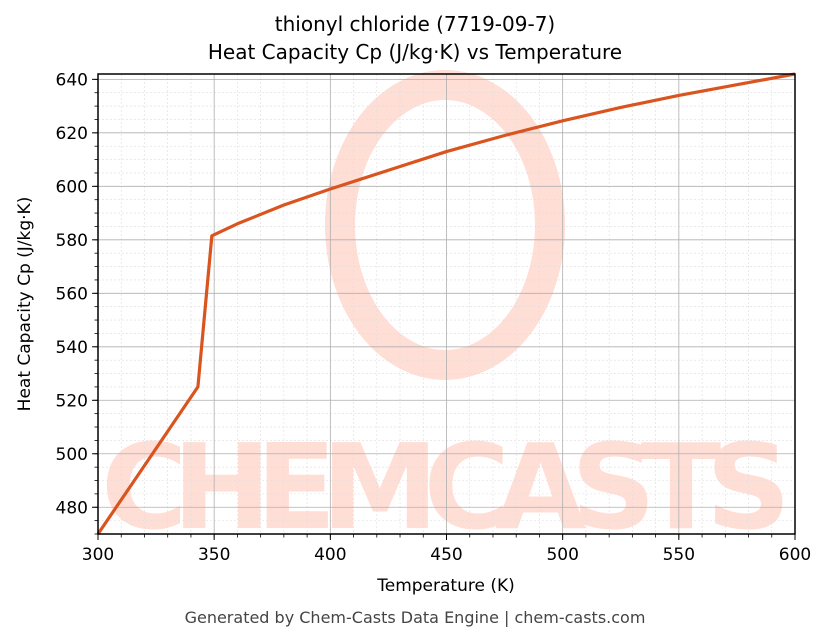 The width and height of the screenshot is (830, 644). Describe the element at coordinates (72, 294) in the screenshot. I see `y-tick-label: 560` at that location.